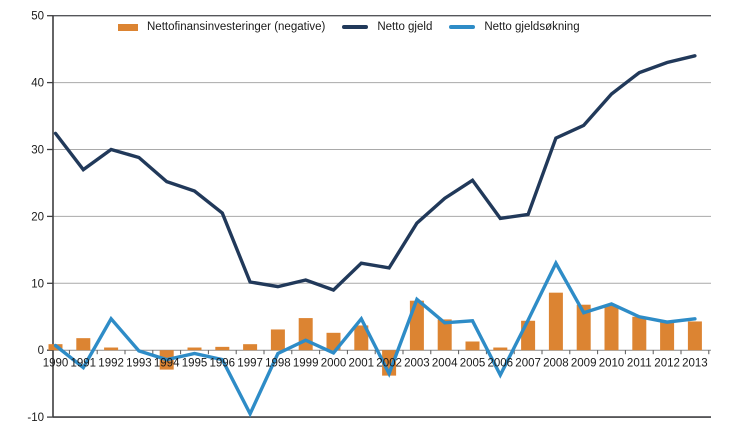 This screenshot has width=730, height=440. What do you see at coordinates (555, 321) in the screenshot?
I see `bar-2008` at bounding box center [555, 321].